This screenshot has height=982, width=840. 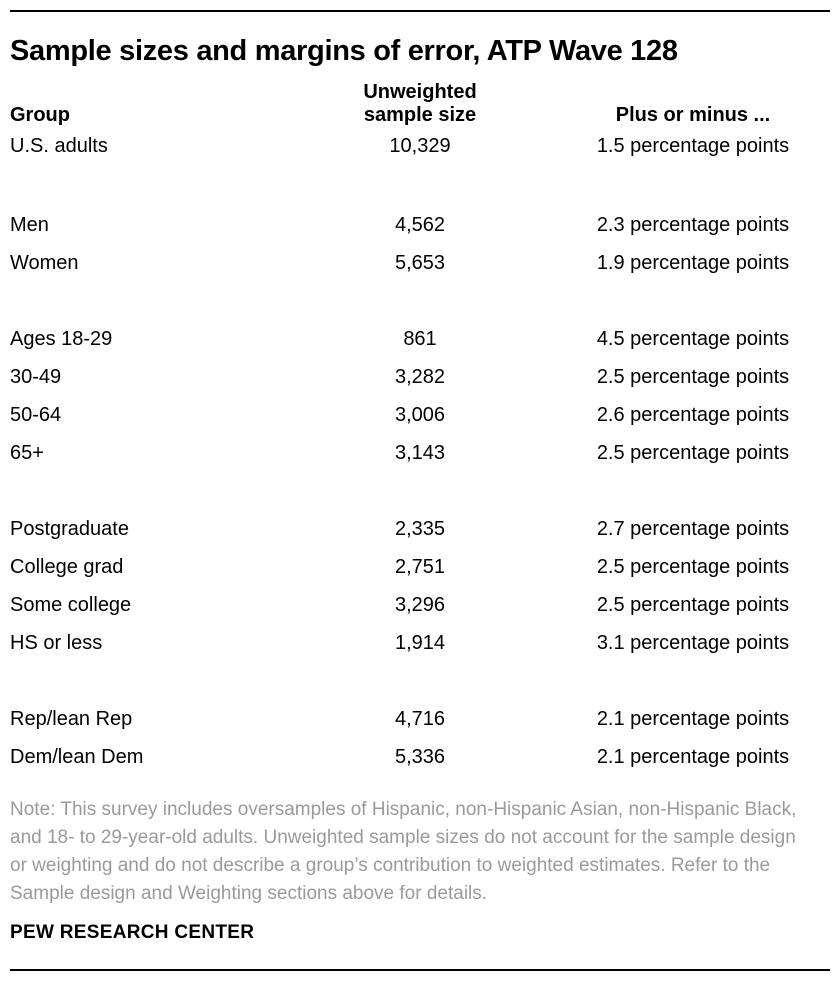 I want to click on table-row: Men 4,562 2.3 percentage points, so click(x=420, y=225).